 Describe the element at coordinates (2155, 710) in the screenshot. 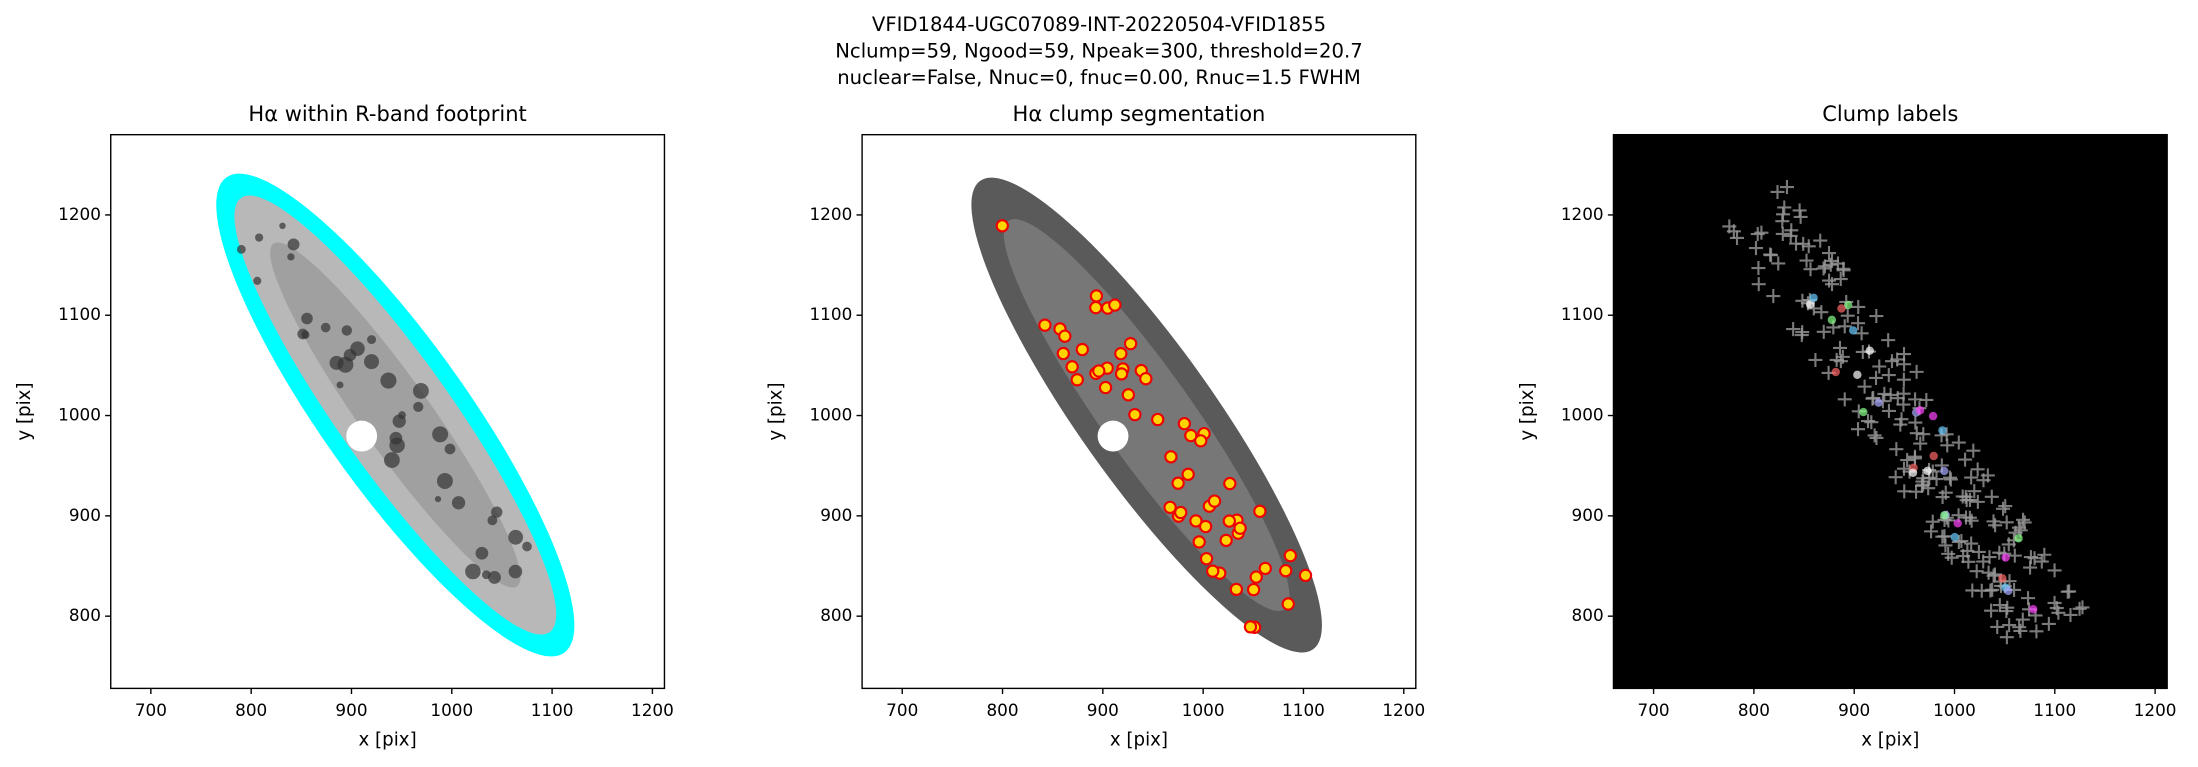

I see `x-tick-label: 1200` at that location.